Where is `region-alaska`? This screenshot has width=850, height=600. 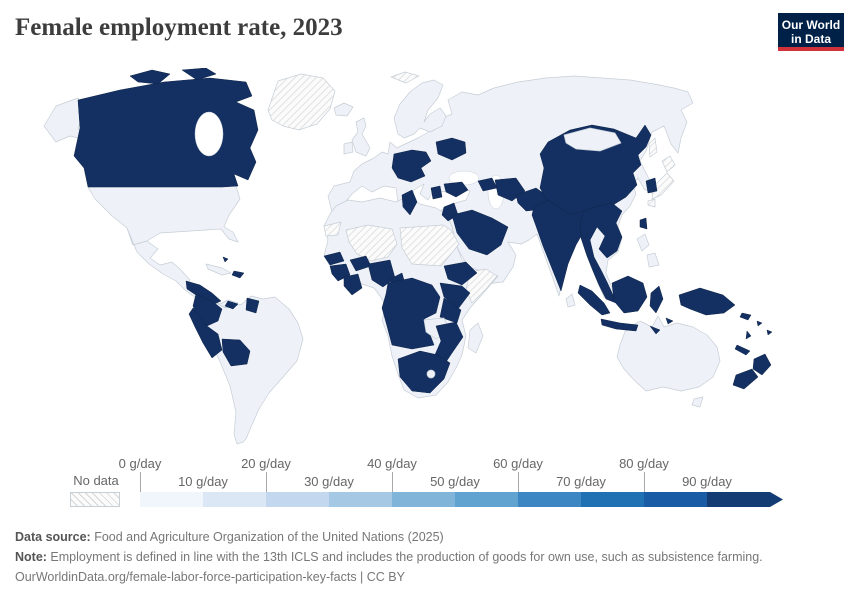 region-alaska is located at coordinates (65, 120).